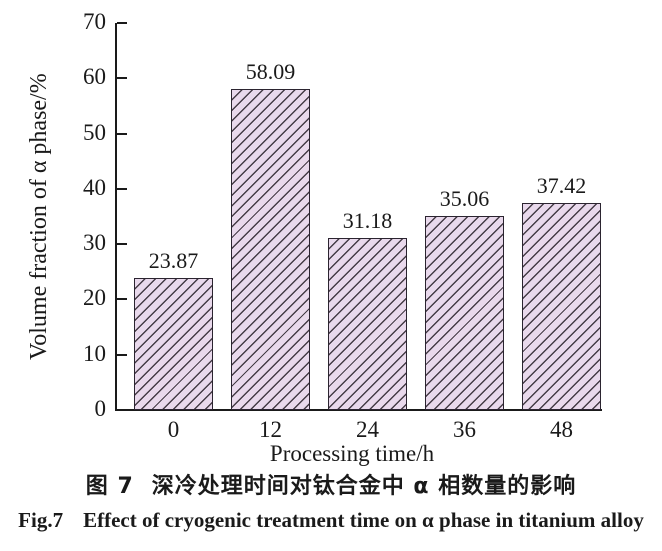 This screenshot has height=551, width=662. I want to click on bar-value-label: 58.09, so click(270, 71).